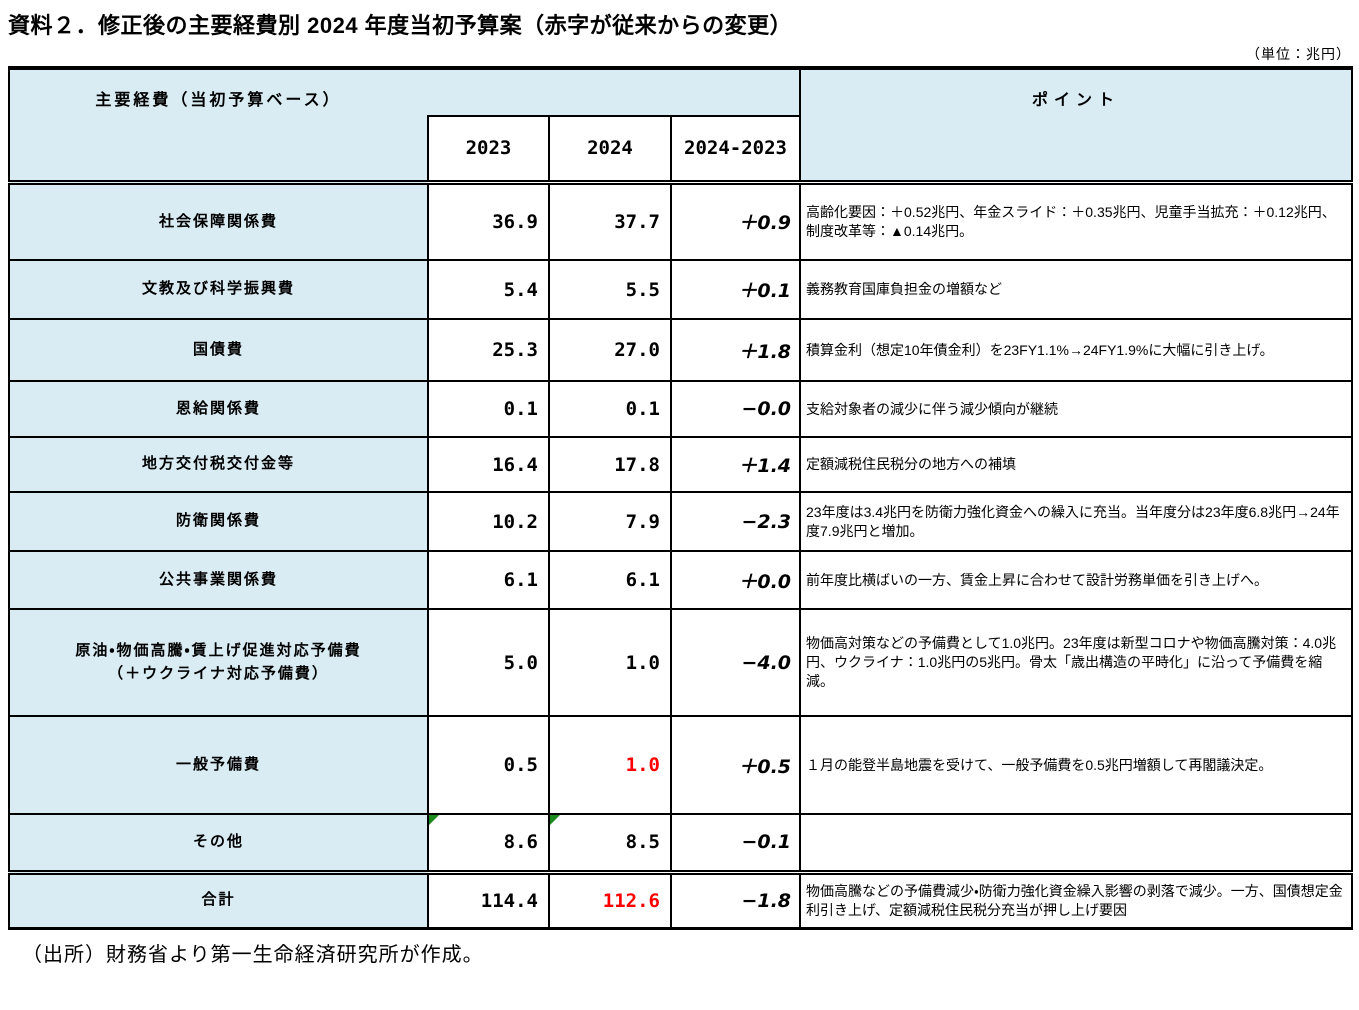 This screenshot has height=1010, width=1359. I want to click on page-title: 資料２．修正後の主要経費別 2024 年度当初予算案（赤字が従来からの変更）, so click(400, 25).